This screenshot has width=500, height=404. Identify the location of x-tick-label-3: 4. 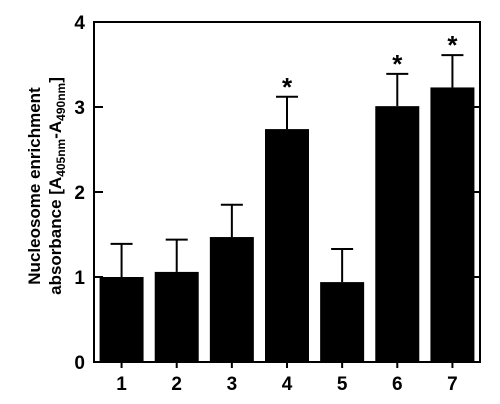
(287, 384).